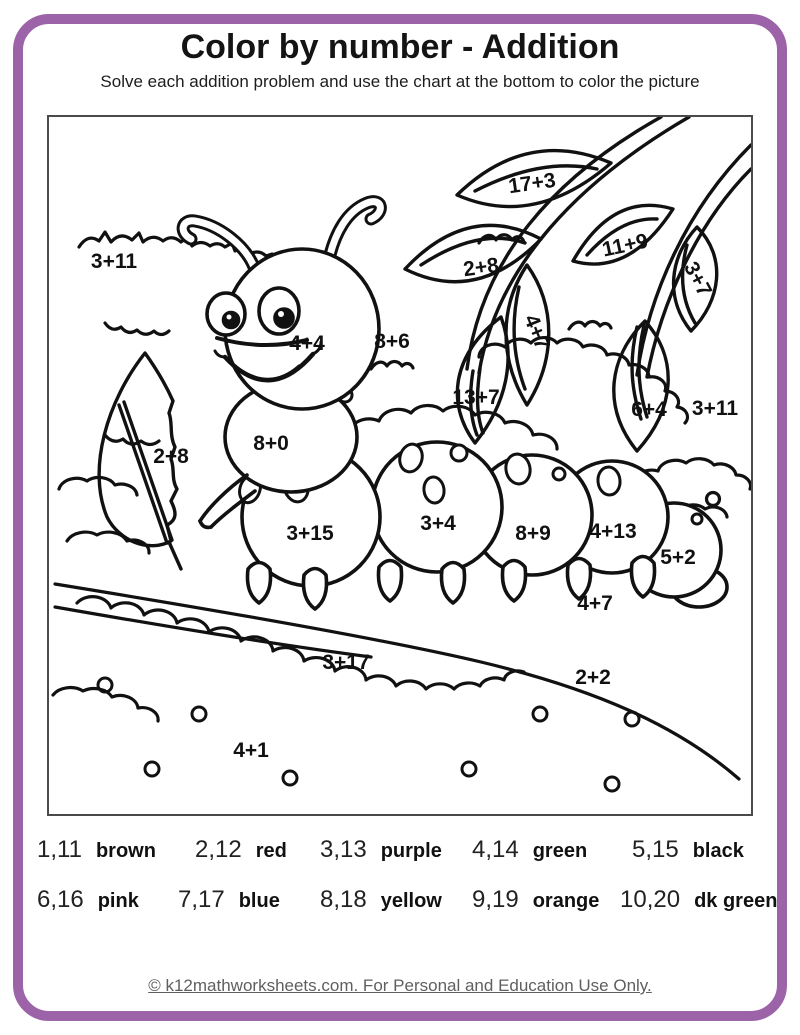  What do you see at coordinates (259, 901) in the screenshot?
I see `key-color-name: blue` at bounding box center [259, 901].